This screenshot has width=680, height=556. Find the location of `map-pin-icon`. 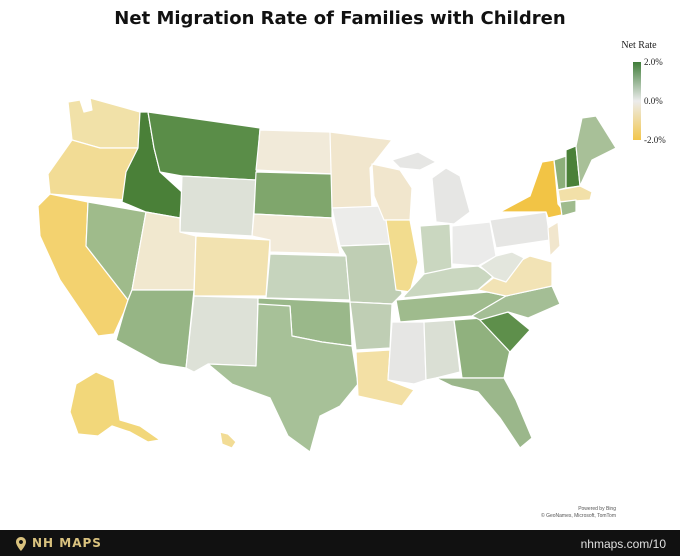

map-pin-icon is located at coordinates (21, 543).